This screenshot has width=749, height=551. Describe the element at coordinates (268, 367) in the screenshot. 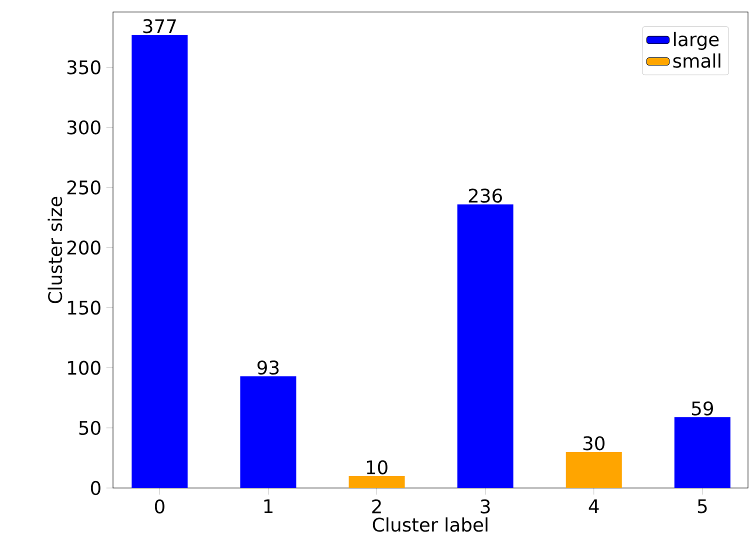

I see `data-label: 93` at that location.